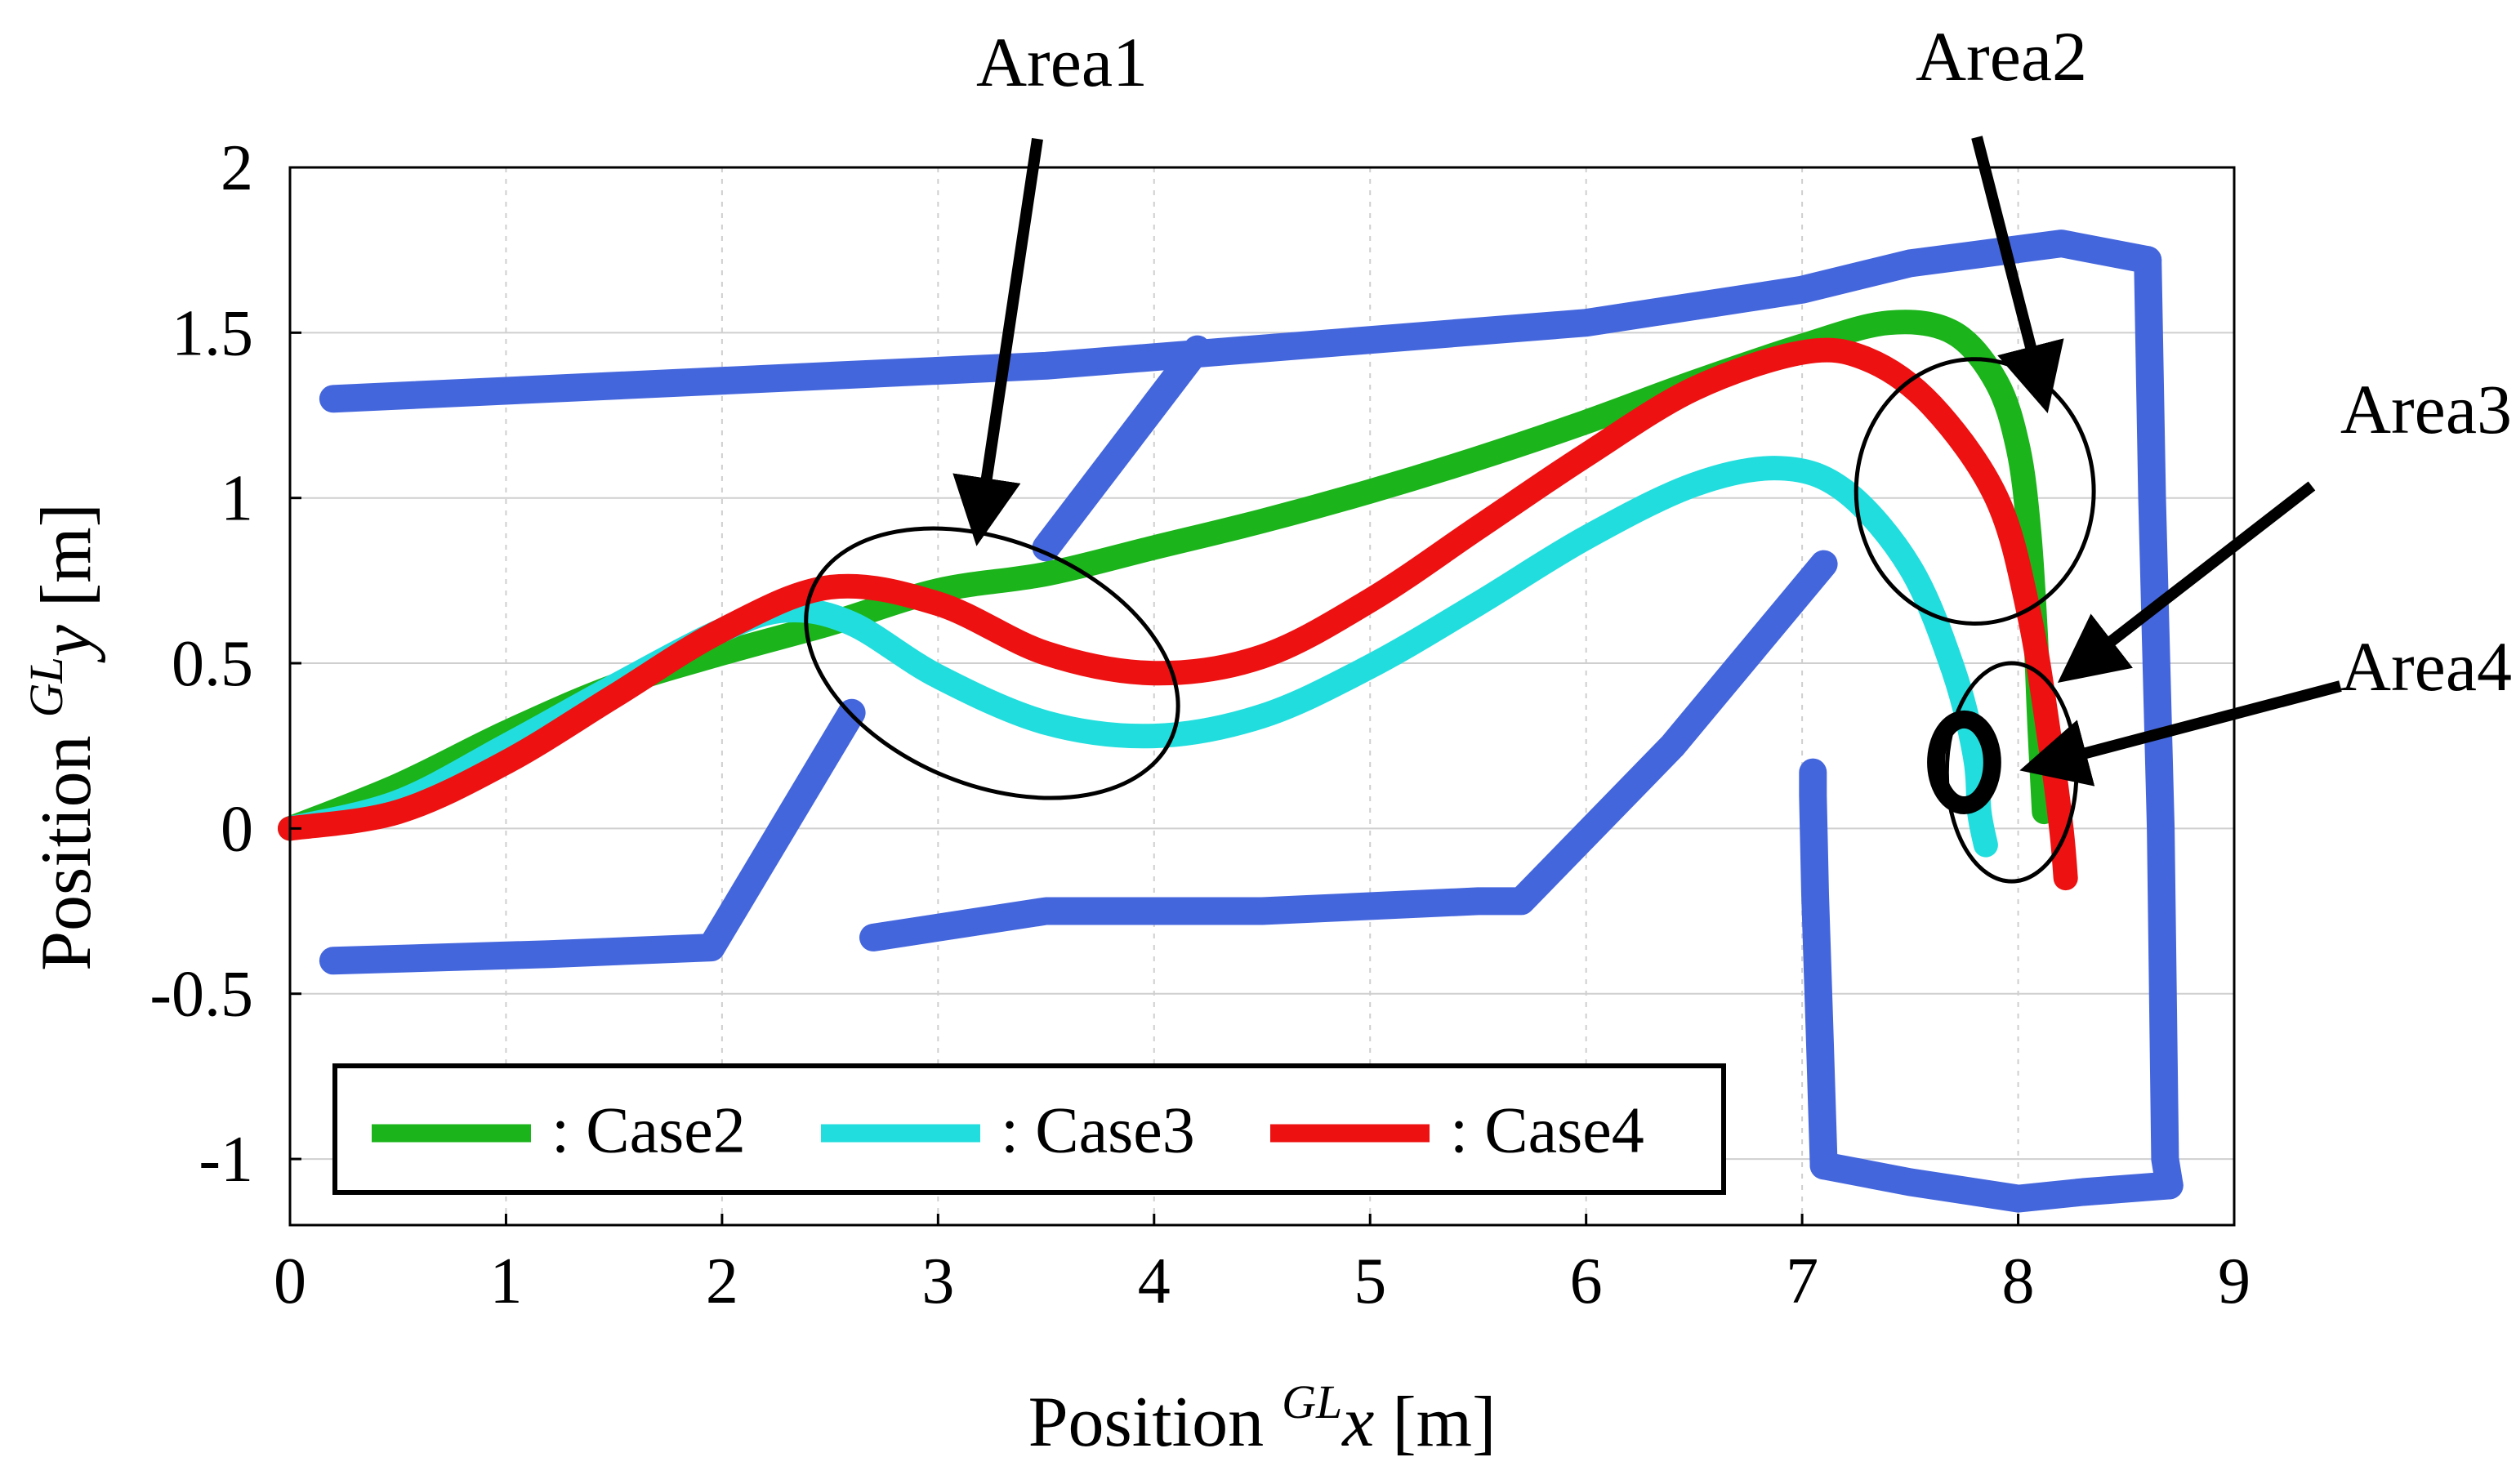 The image size is (2516, 1484). Describe the element at coordinates (1098, 1131) in the screenshot. I see `legend-label-case3: : Case3` at that location.